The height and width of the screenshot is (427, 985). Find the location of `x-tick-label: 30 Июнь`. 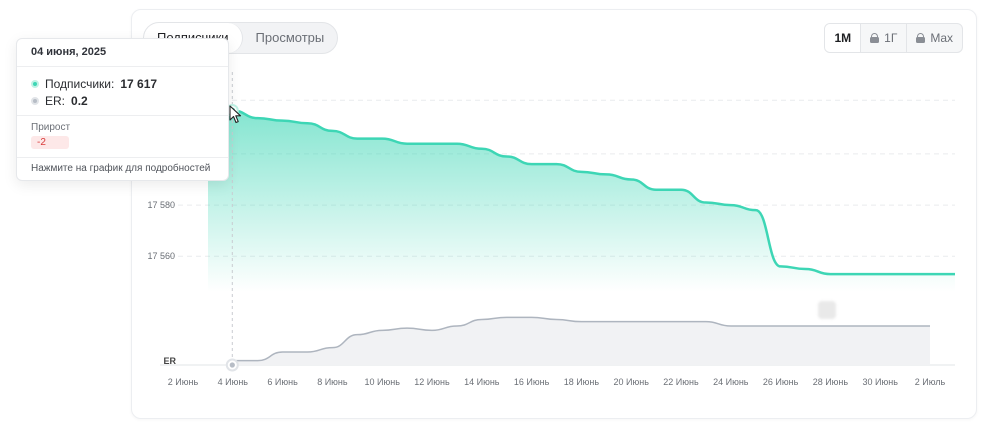

x-tick-label: 30 Июнь is located at coordinates (881, 382).